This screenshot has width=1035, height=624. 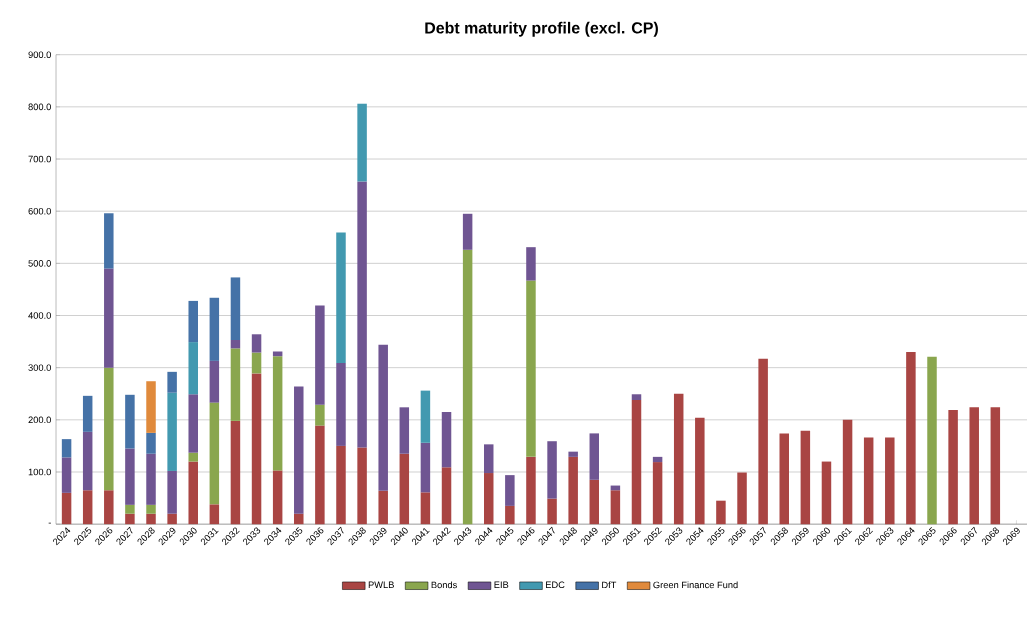 I want to click on y-tick-label: 500.0, so click(x=39, y=263).